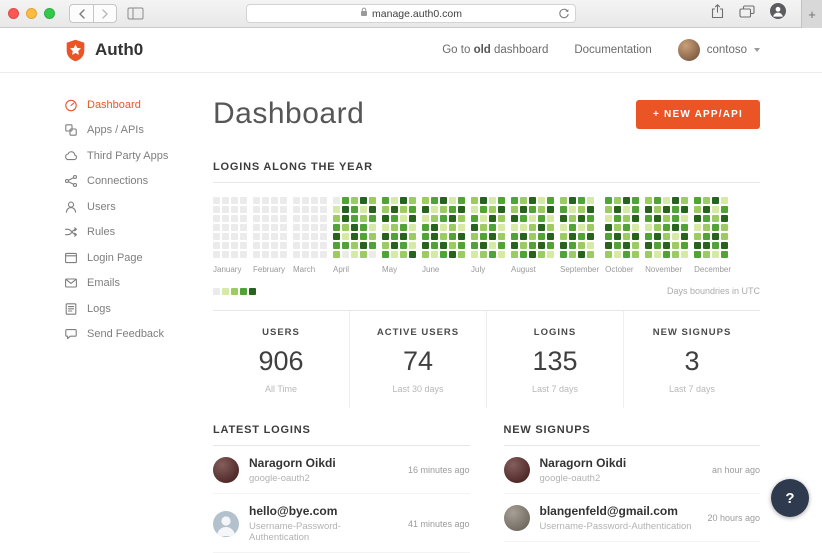 The width and height of the screenshot is (822, 553). Describe the element at coordinates (747, 14) in the screenshot. I see `tabs-overview-icon` at that location.